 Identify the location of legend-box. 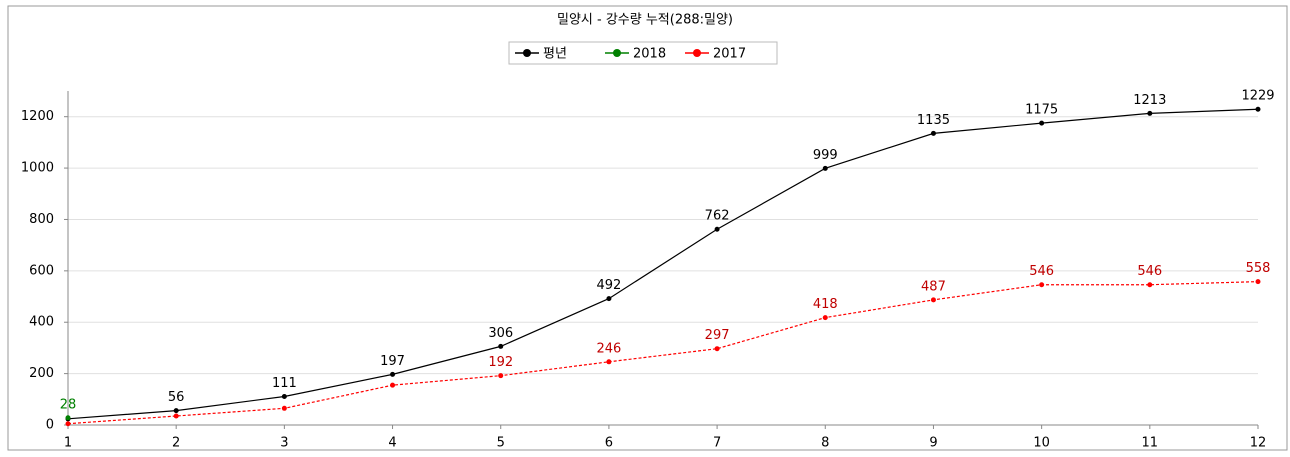
(643, 53).